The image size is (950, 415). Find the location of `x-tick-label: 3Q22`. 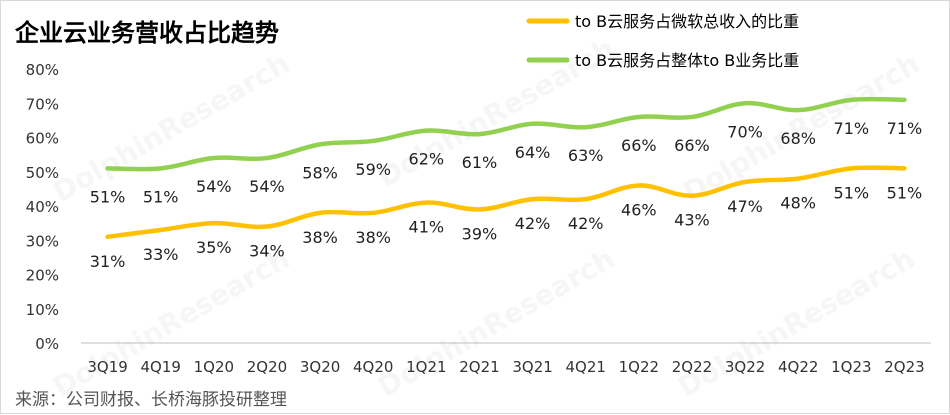

x-tick-label: 3Q22 is located at coordinates (745, 367).